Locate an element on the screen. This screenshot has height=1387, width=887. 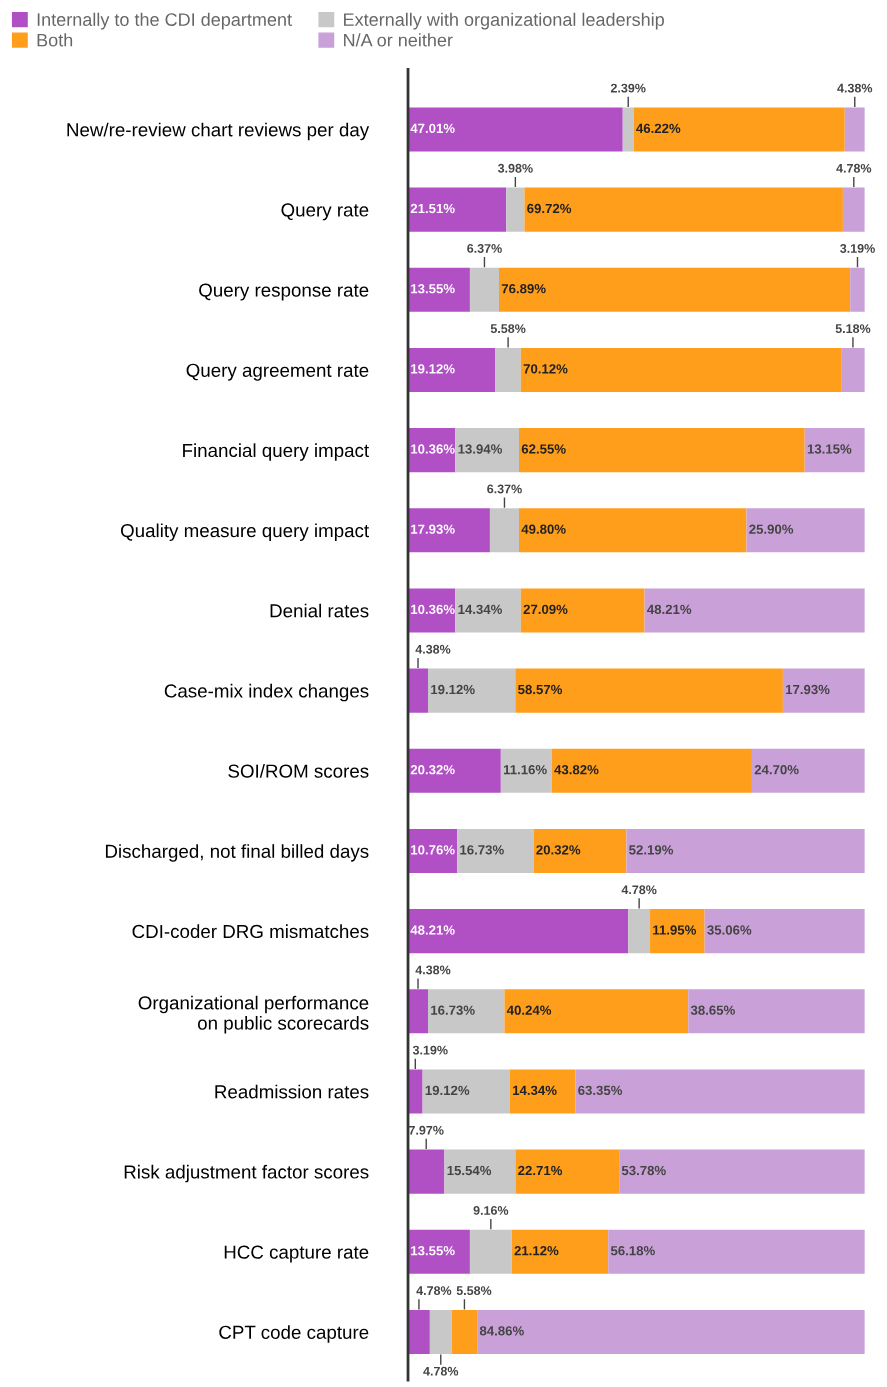
data-label: 13.94% is located at coordinates (480, 449).